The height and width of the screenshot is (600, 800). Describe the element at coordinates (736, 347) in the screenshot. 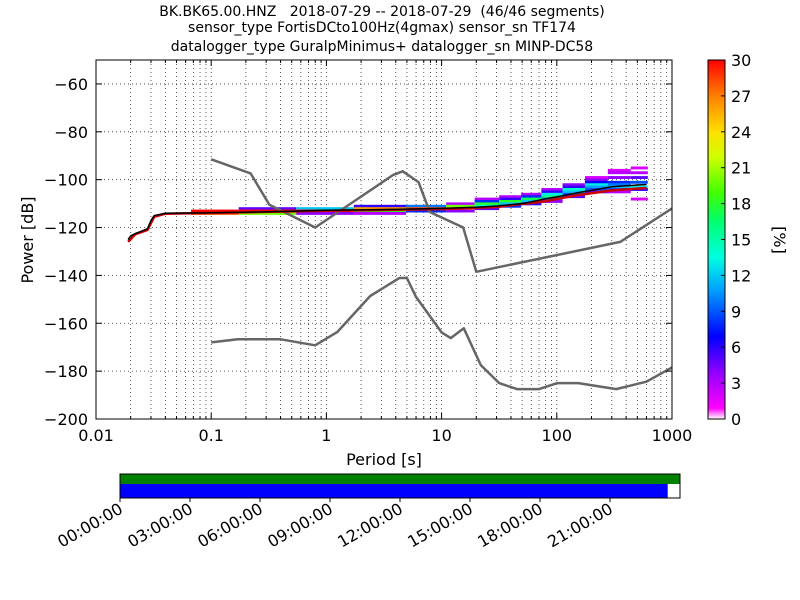

I see `colorbar-tick-label: 6` at that location.